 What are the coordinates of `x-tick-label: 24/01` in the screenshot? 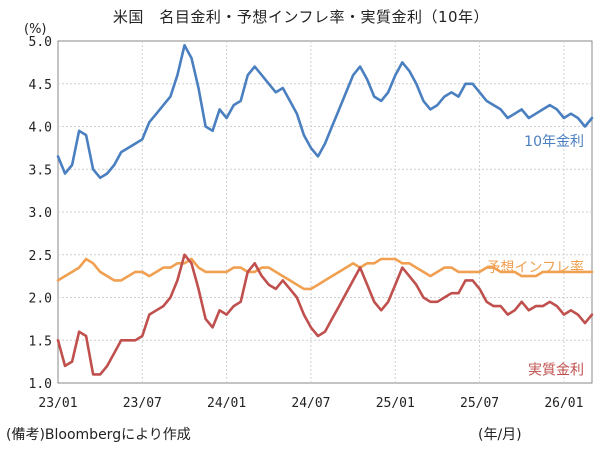 It's located at (226, 403).